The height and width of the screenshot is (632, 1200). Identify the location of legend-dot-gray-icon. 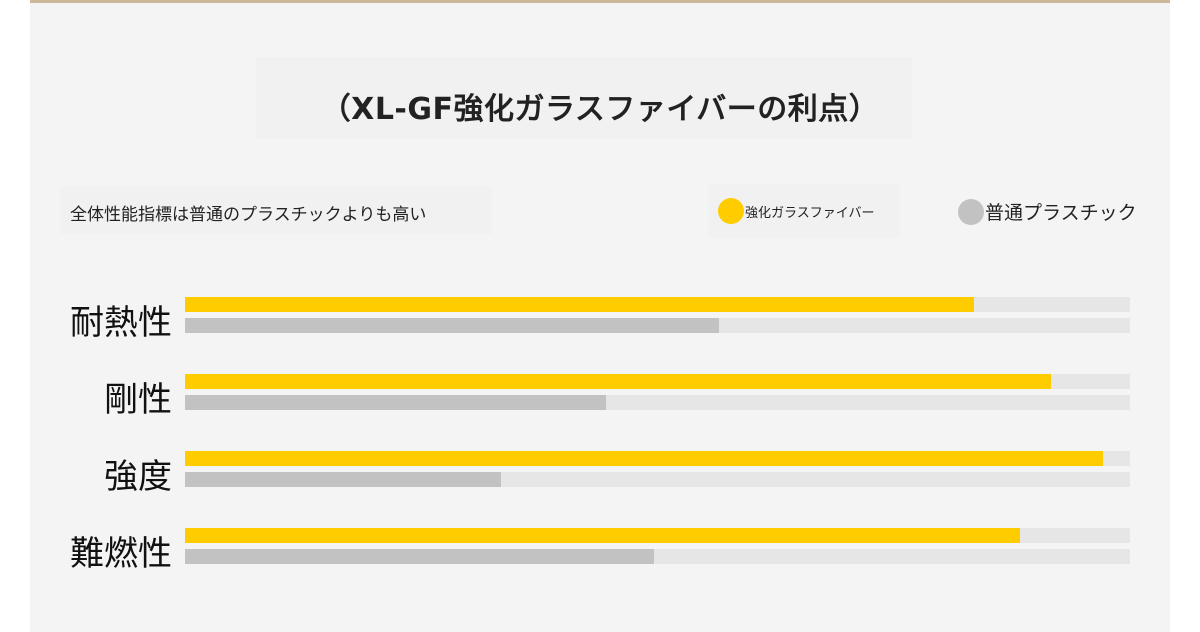
(971, 211).